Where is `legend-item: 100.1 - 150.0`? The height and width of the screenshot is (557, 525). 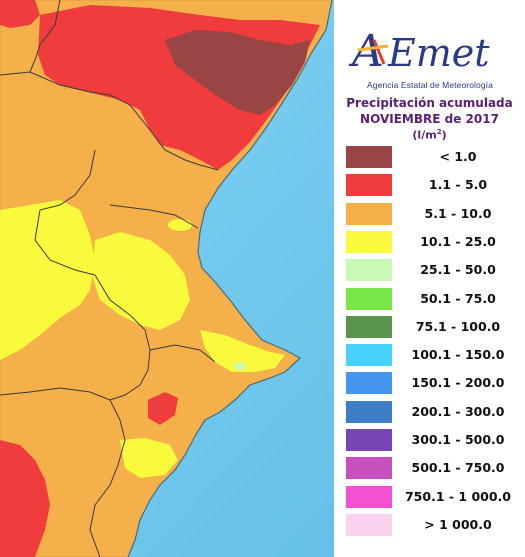 legend-item: 100.1 - 150.0 is located at coordinates (433, 355).